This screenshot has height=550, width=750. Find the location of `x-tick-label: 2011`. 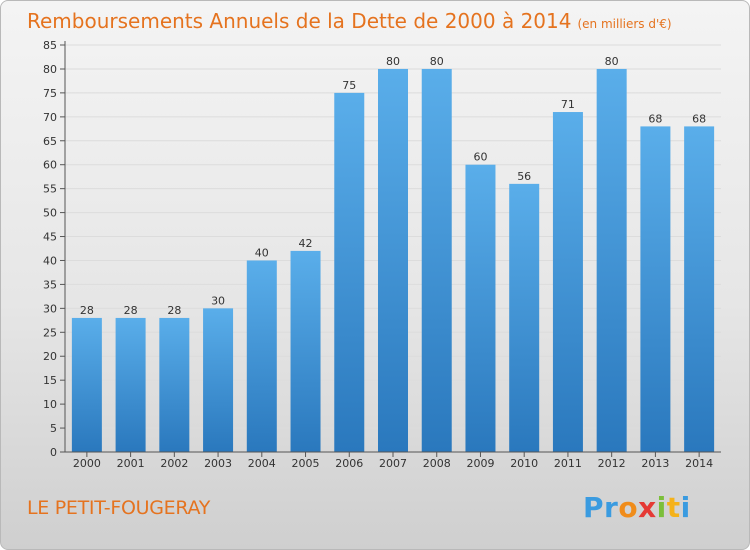

x-tick-label: 2011 is located at coordinates (568, 463).